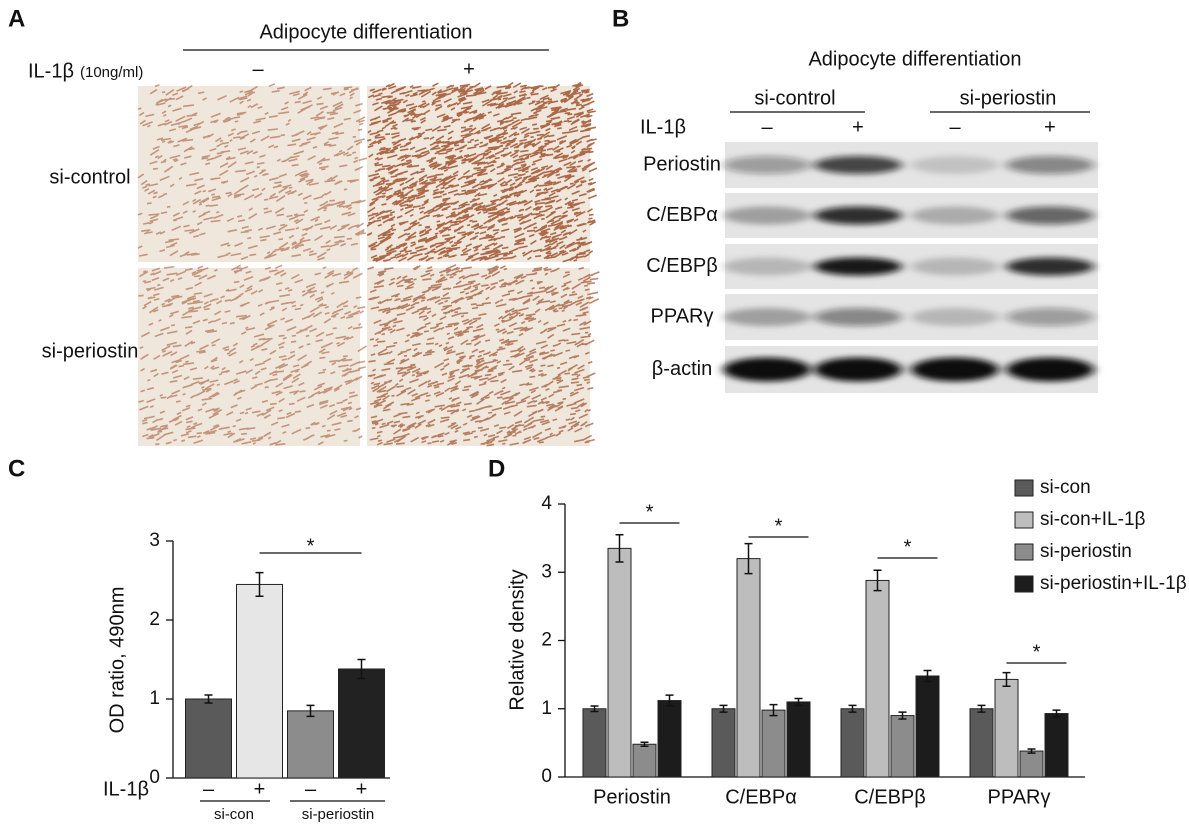 This screenshot has width=1189, height=829. Describe the element at coordinates (154, 619) in the screenshot. I see `y-tick-label: 2` at that location.